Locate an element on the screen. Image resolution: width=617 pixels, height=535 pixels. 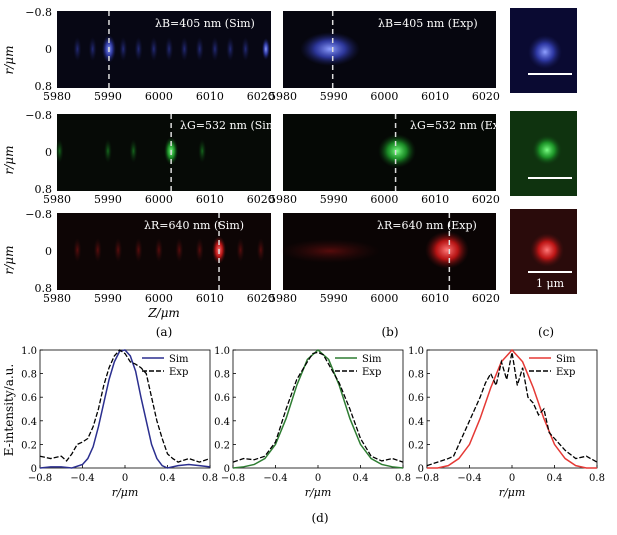
exp-green-spot is located at coordinates (397, 151).